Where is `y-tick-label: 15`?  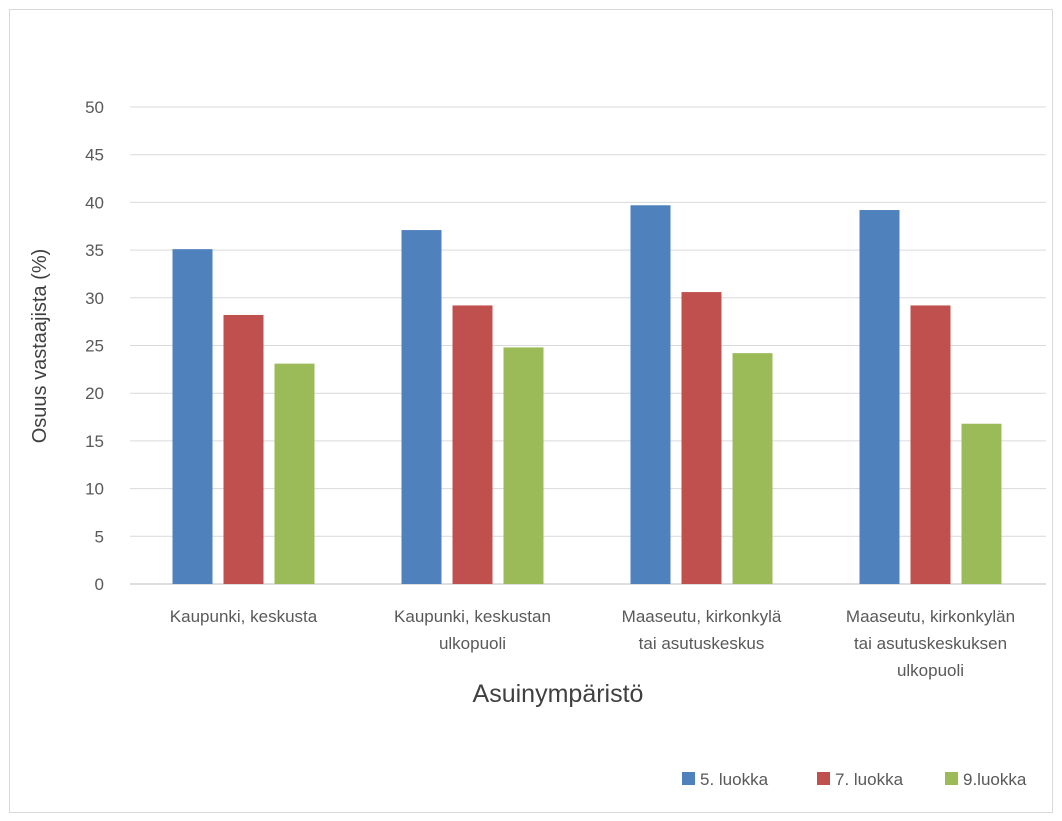
y-tick-label: 15 is located at coordinates (94, 441).